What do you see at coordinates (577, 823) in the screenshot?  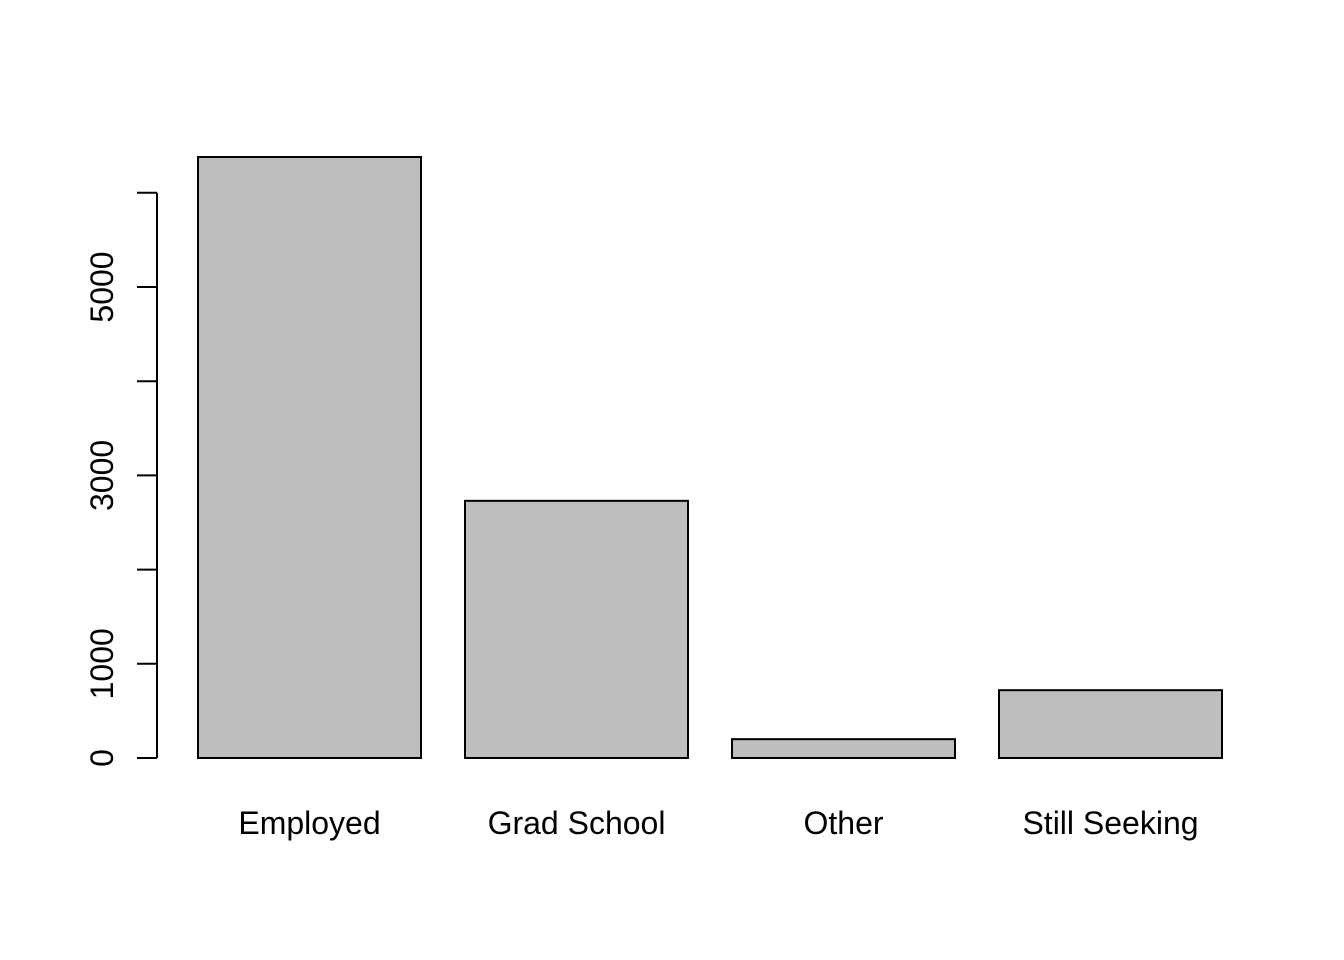 I see `x-tick-label: Grad School` at bounding box center [577, 823].